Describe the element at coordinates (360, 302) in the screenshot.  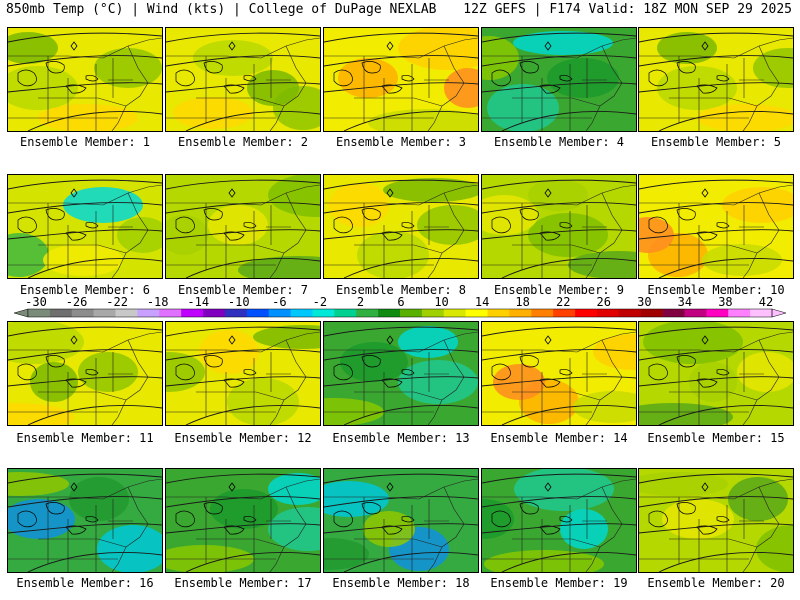
I see `colorbar-tick-label: 2` at that location.